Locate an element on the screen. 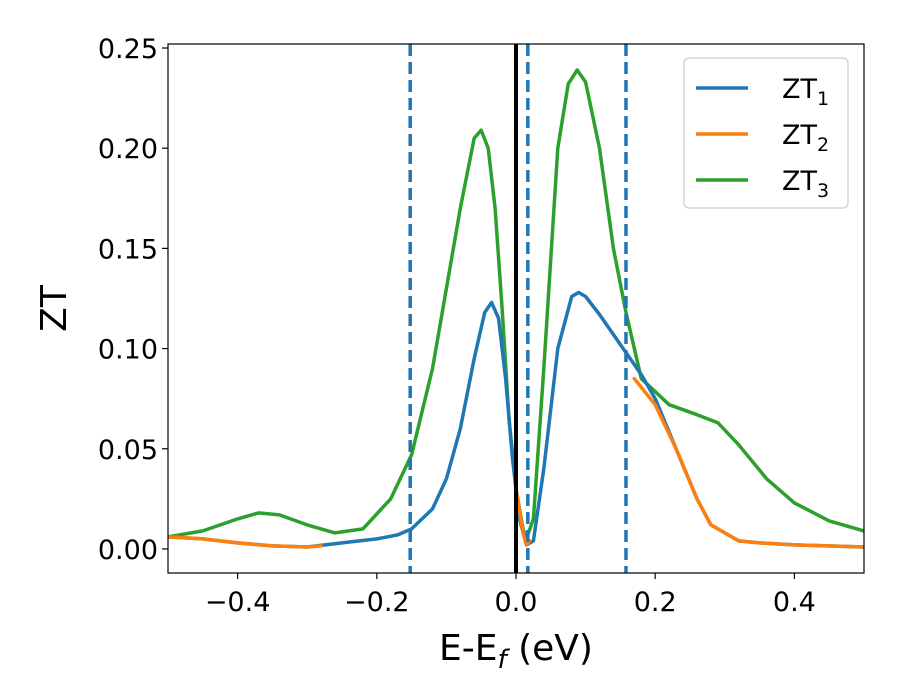  x-axis-title: E-Ef (eV) is located at coordinates (516, 651).